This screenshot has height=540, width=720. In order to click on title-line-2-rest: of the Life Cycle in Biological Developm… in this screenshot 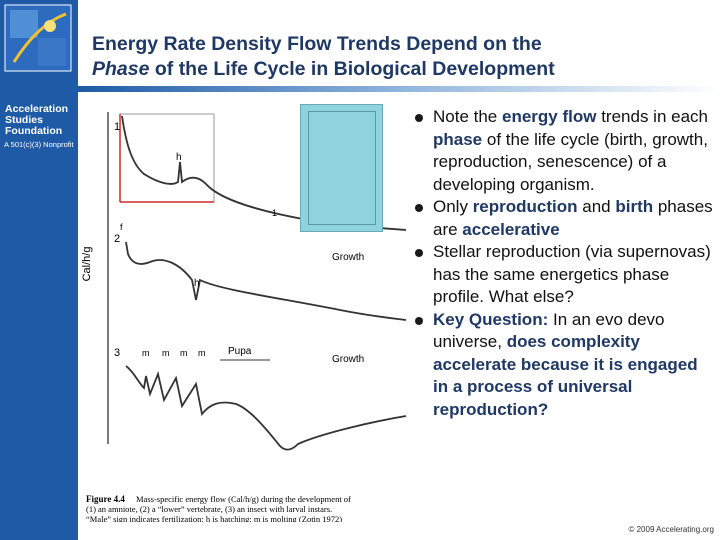, I will do `click(352, 69)`.